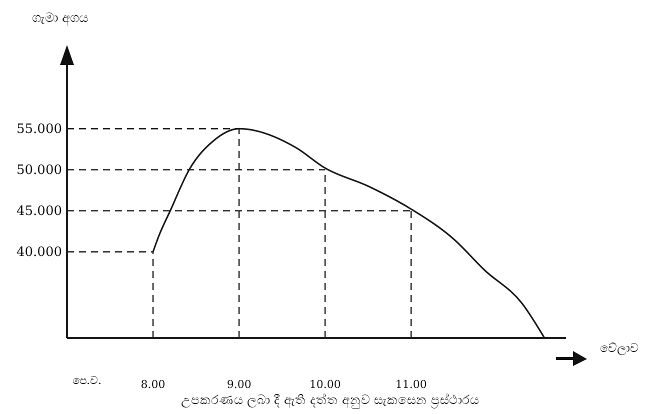 Image resolution: width=670 pixels, height=414 pixels. Describe the element at coordinates (39, 252) in the screenshot. I see `y-tick-label: 40.000` at that location.